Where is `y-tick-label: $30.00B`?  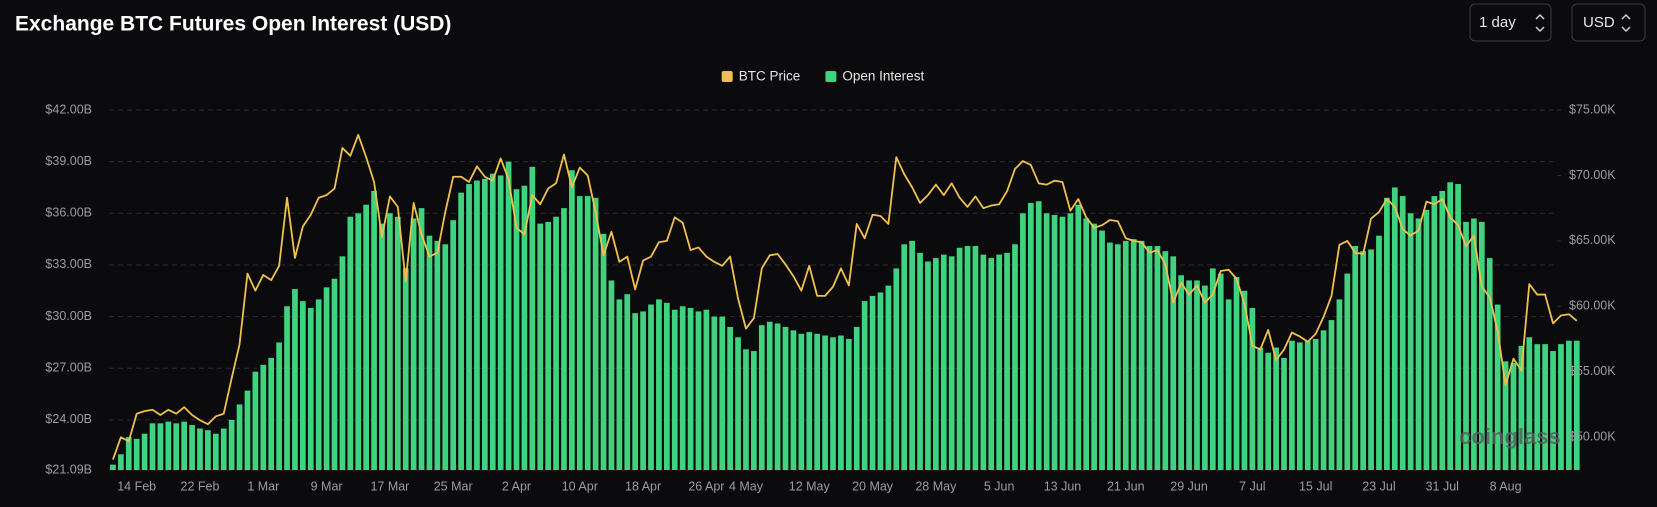 y-tick-label: $30.00B is located at coordinates (68, 316).